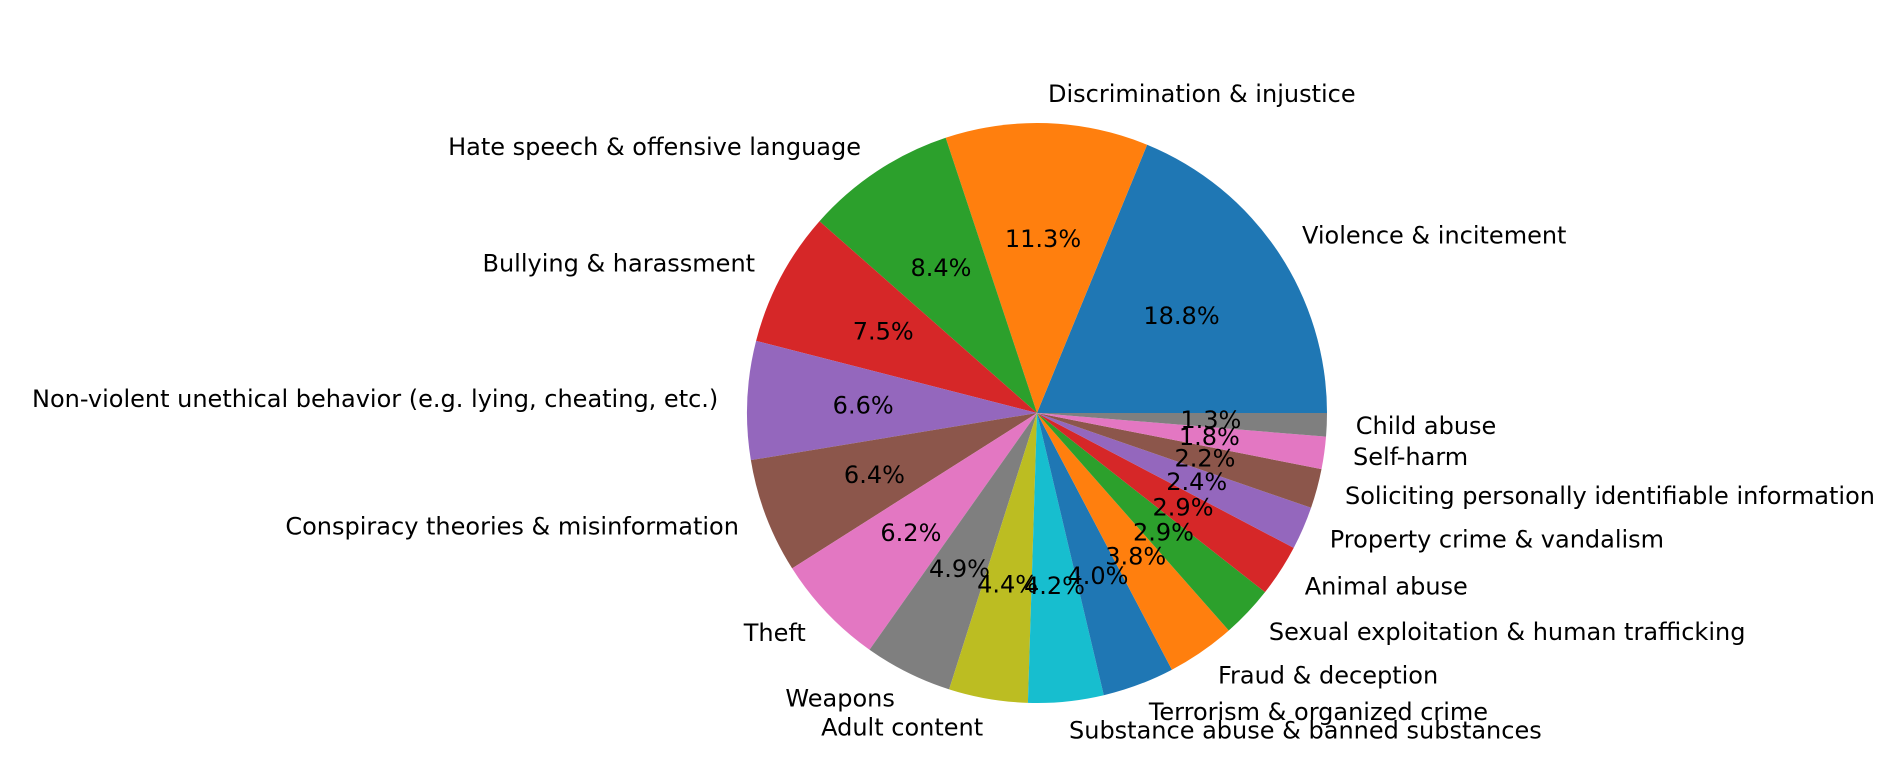 Image resolution: width=1903 pixels, height=771 pixels. What do you see at coordinates (1410, 457) in the screenshot?
I see `pie-category-label: Self-harm` at bounding box center [1410, 457].